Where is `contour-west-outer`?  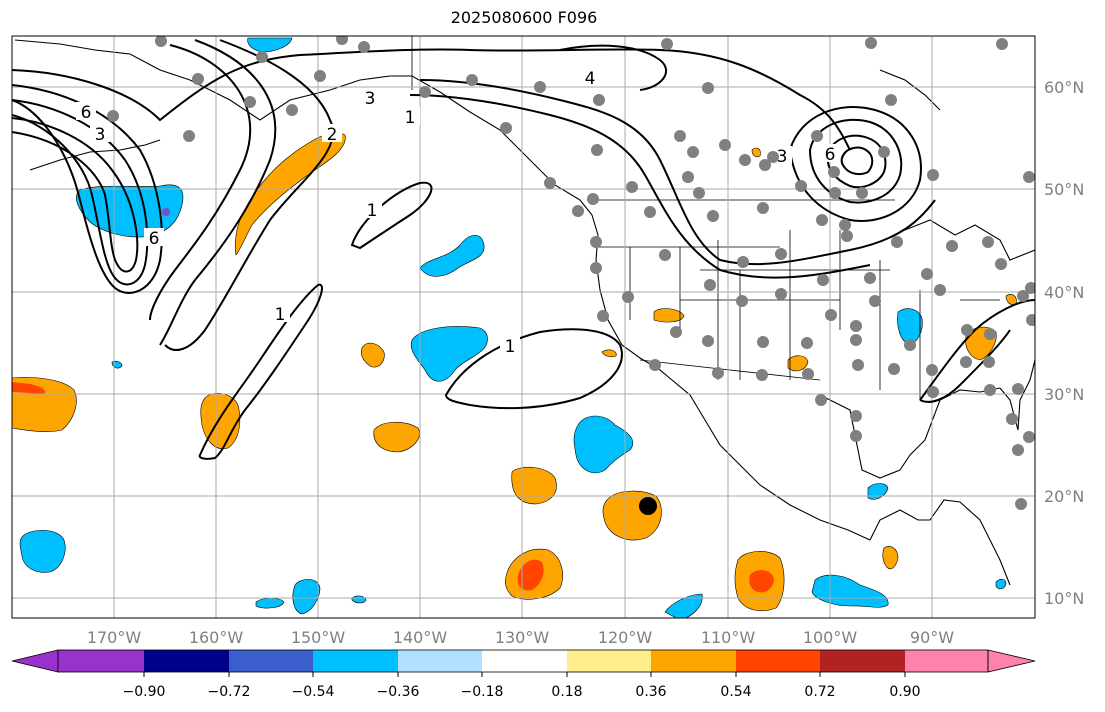 contour-west-outer is located at coordinates (431, 99).